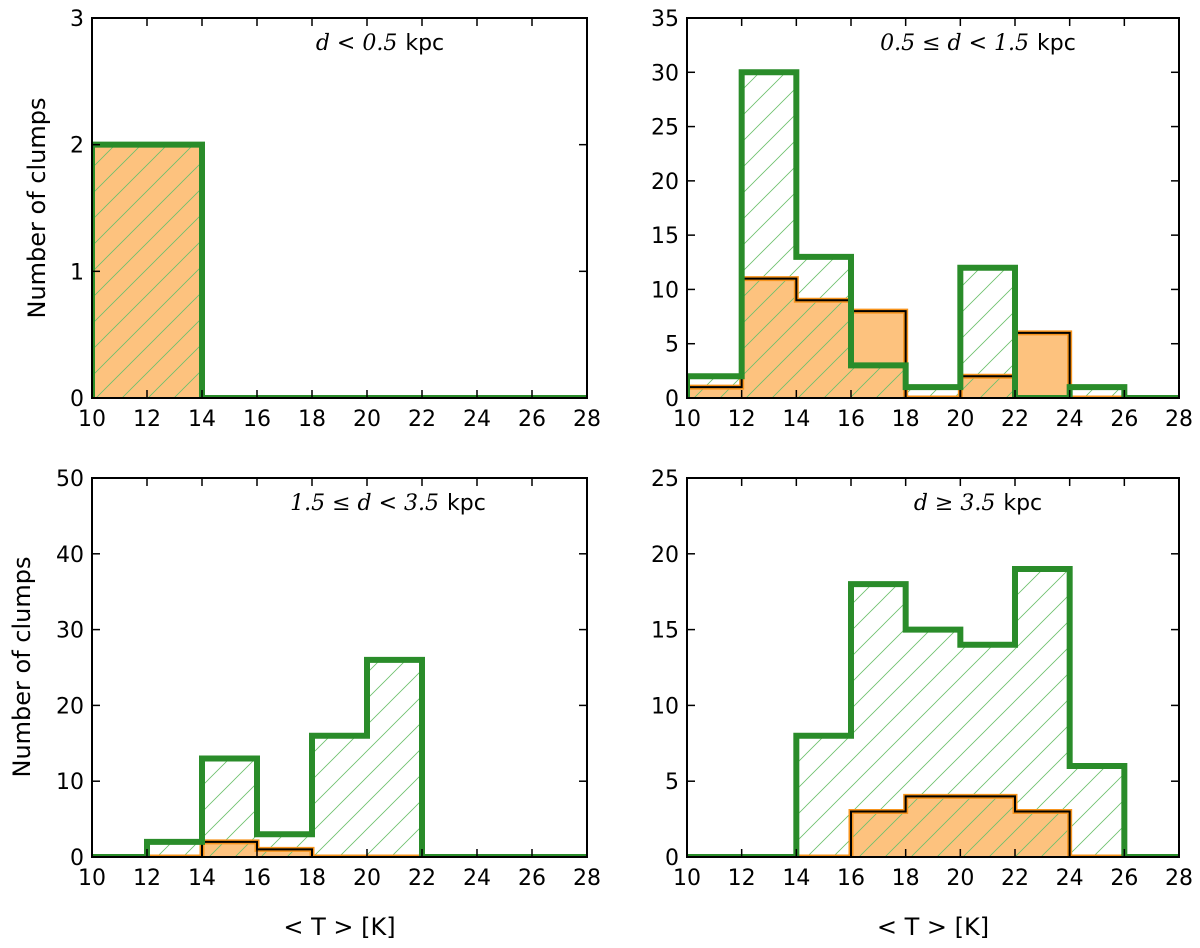  I want to click on y-tick-label: 5, so click(672, 782).